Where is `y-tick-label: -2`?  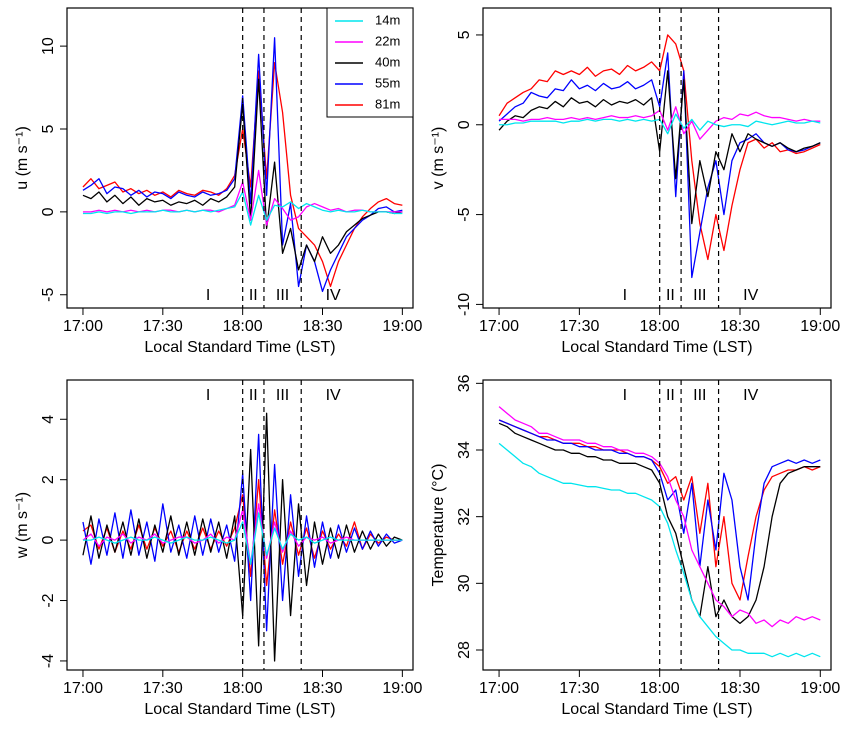
y-tick-label: -2 is located at coordinates (48, 600).